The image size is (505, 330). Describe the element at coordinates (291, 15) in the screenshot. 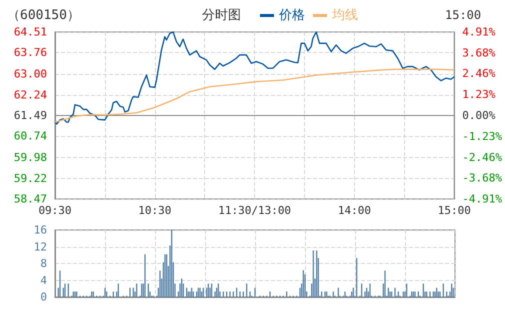

I see `legend-label: 价格` at that location.